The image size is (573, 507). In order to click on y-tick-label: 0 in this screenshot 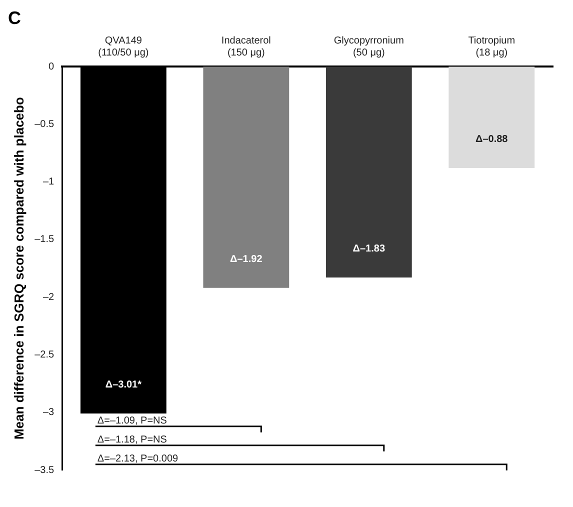, I will do `click(51, 66)`.